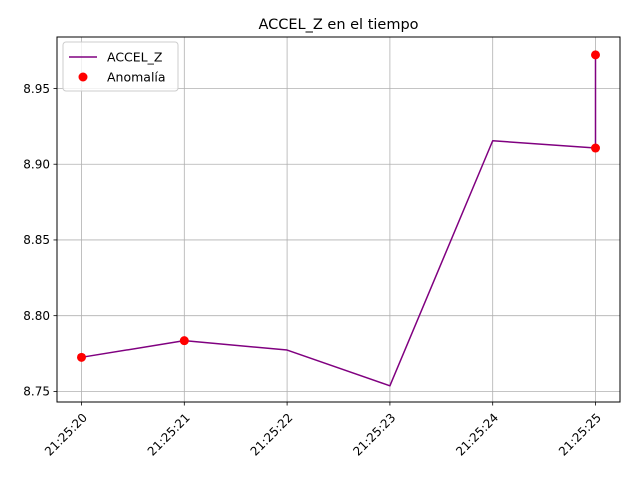 This screenshot has height=480, width=640. Describe the element at coordinates (36, 89) in the screenshot. I see `y-tick-label: 8.95` at that location.